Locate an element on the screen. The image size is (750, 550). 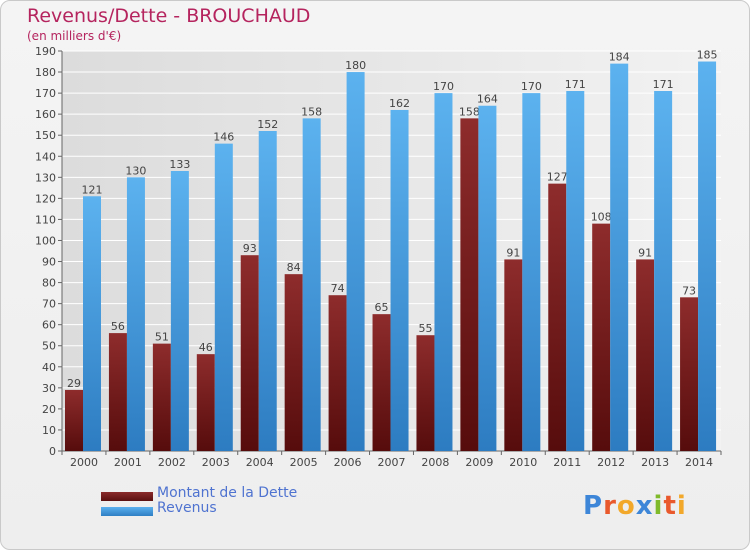
x-tick-label: 2012 is located at coordinates (611, 462).